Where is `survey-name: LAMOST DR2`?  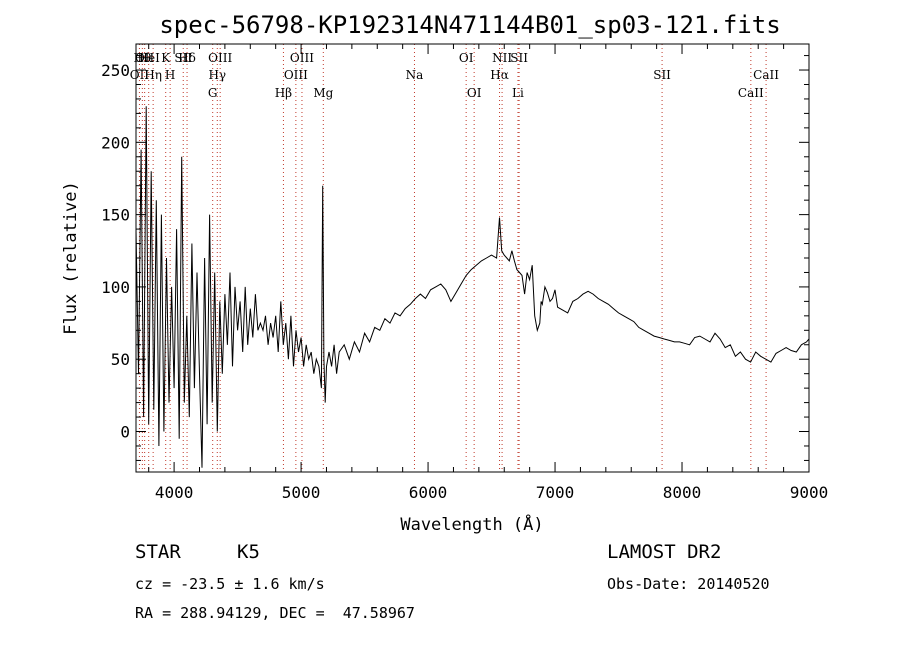
survey-name: LAMOST DR2 is located at coordinates (664, 552).